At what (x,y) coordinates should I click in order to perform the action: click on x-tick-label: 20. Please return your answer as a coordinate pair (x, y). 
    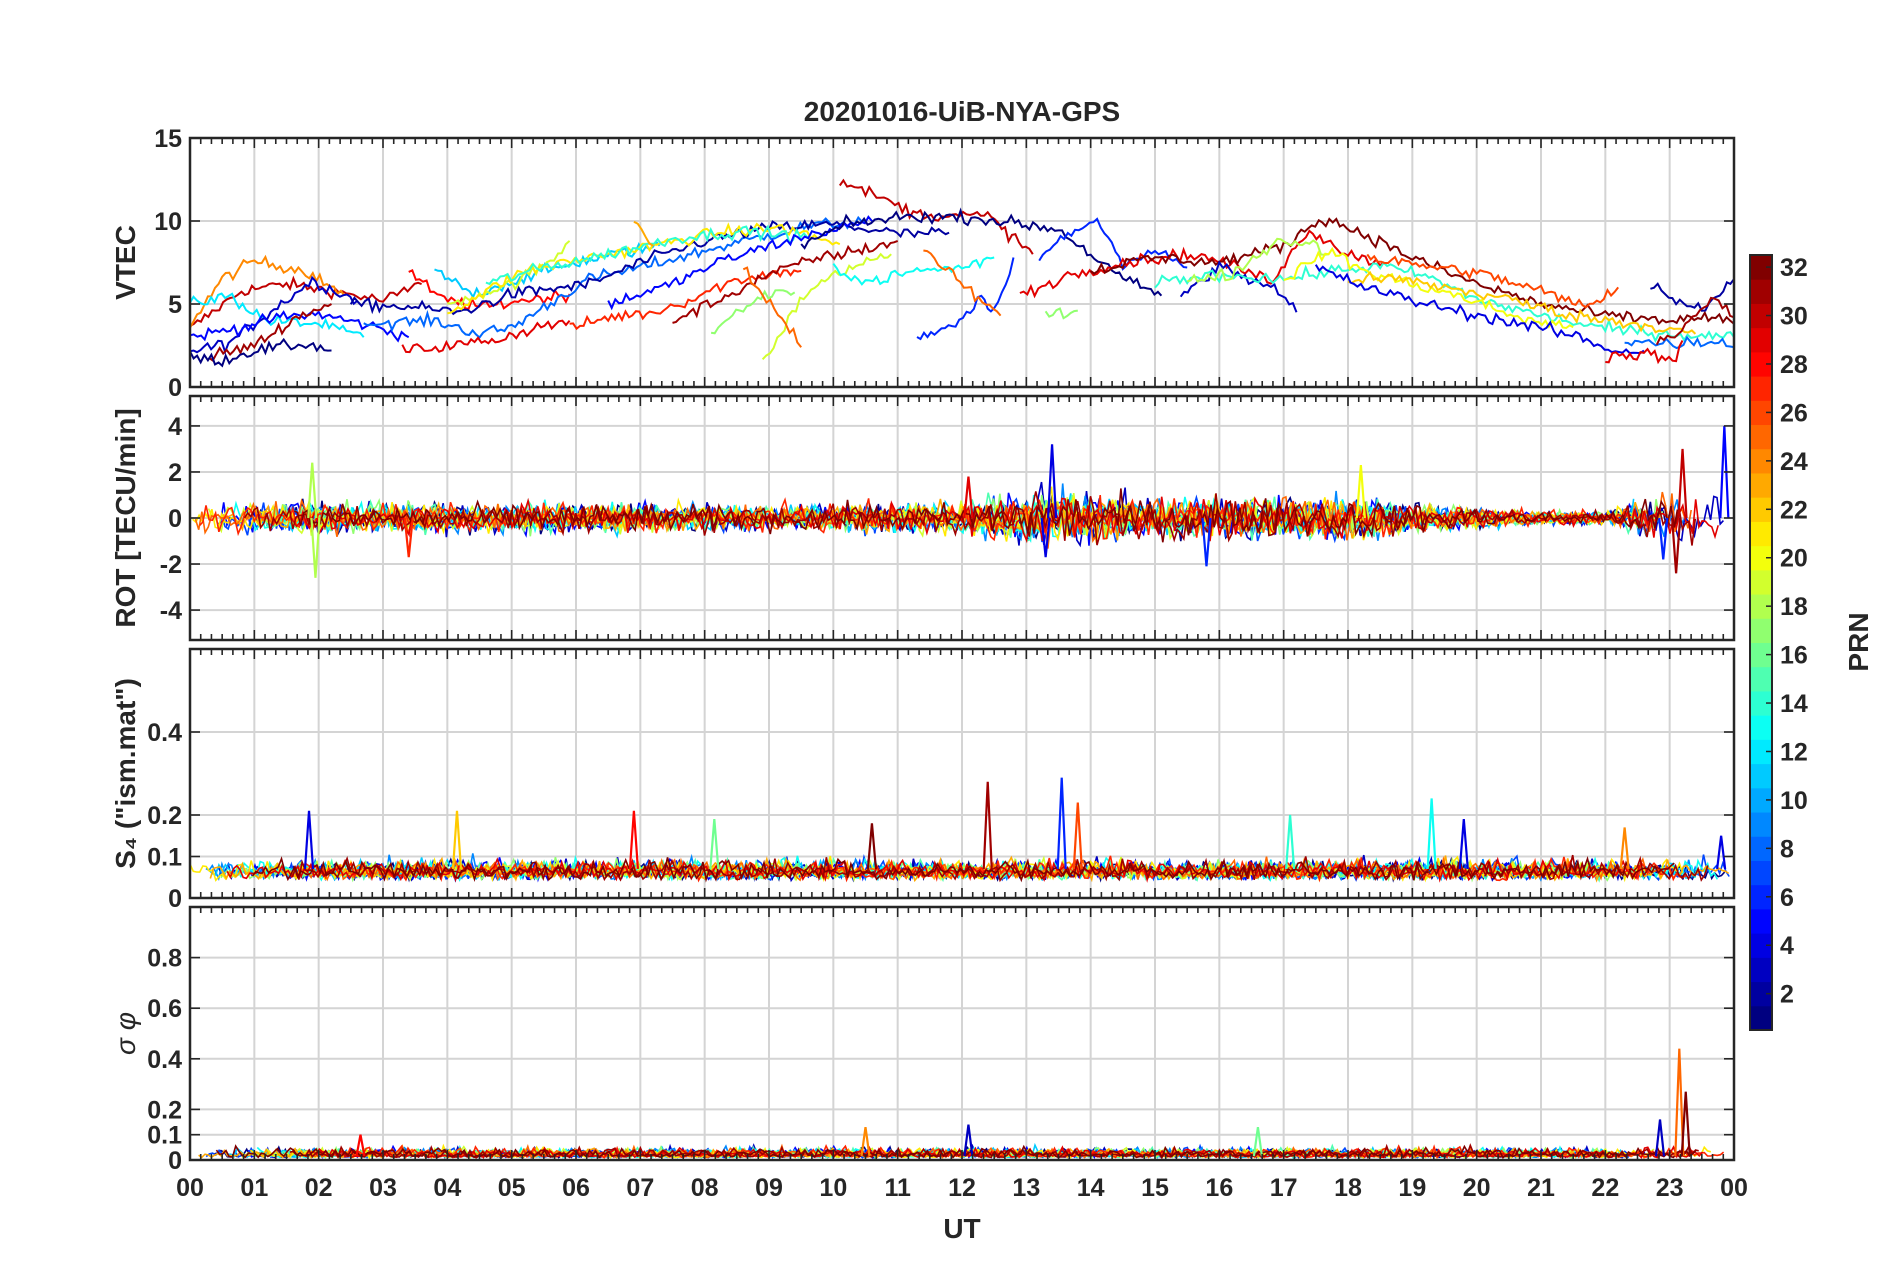
    Looking at the image, I should click on (1477, 1188).